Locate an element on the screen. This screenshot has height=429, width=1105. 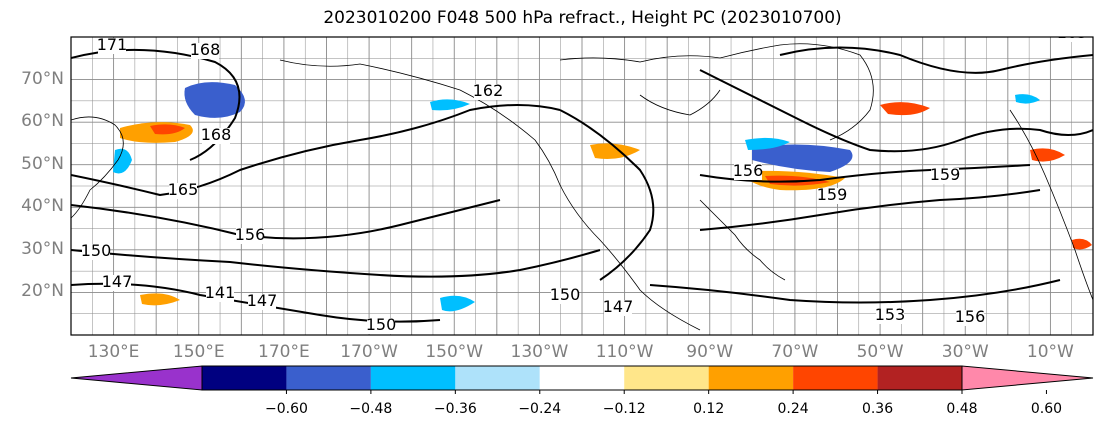
longitude-tick-label: 170°W is located at coordinates (369, 352).